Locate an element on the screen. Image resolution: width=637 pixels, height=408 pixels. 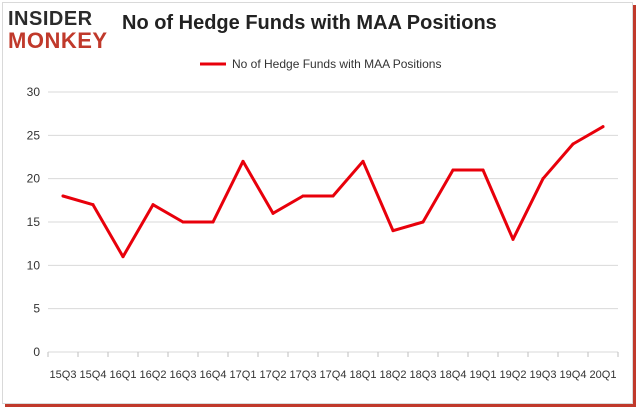
x-tick-label: 19Q2 is located at coordinates (513, 375).